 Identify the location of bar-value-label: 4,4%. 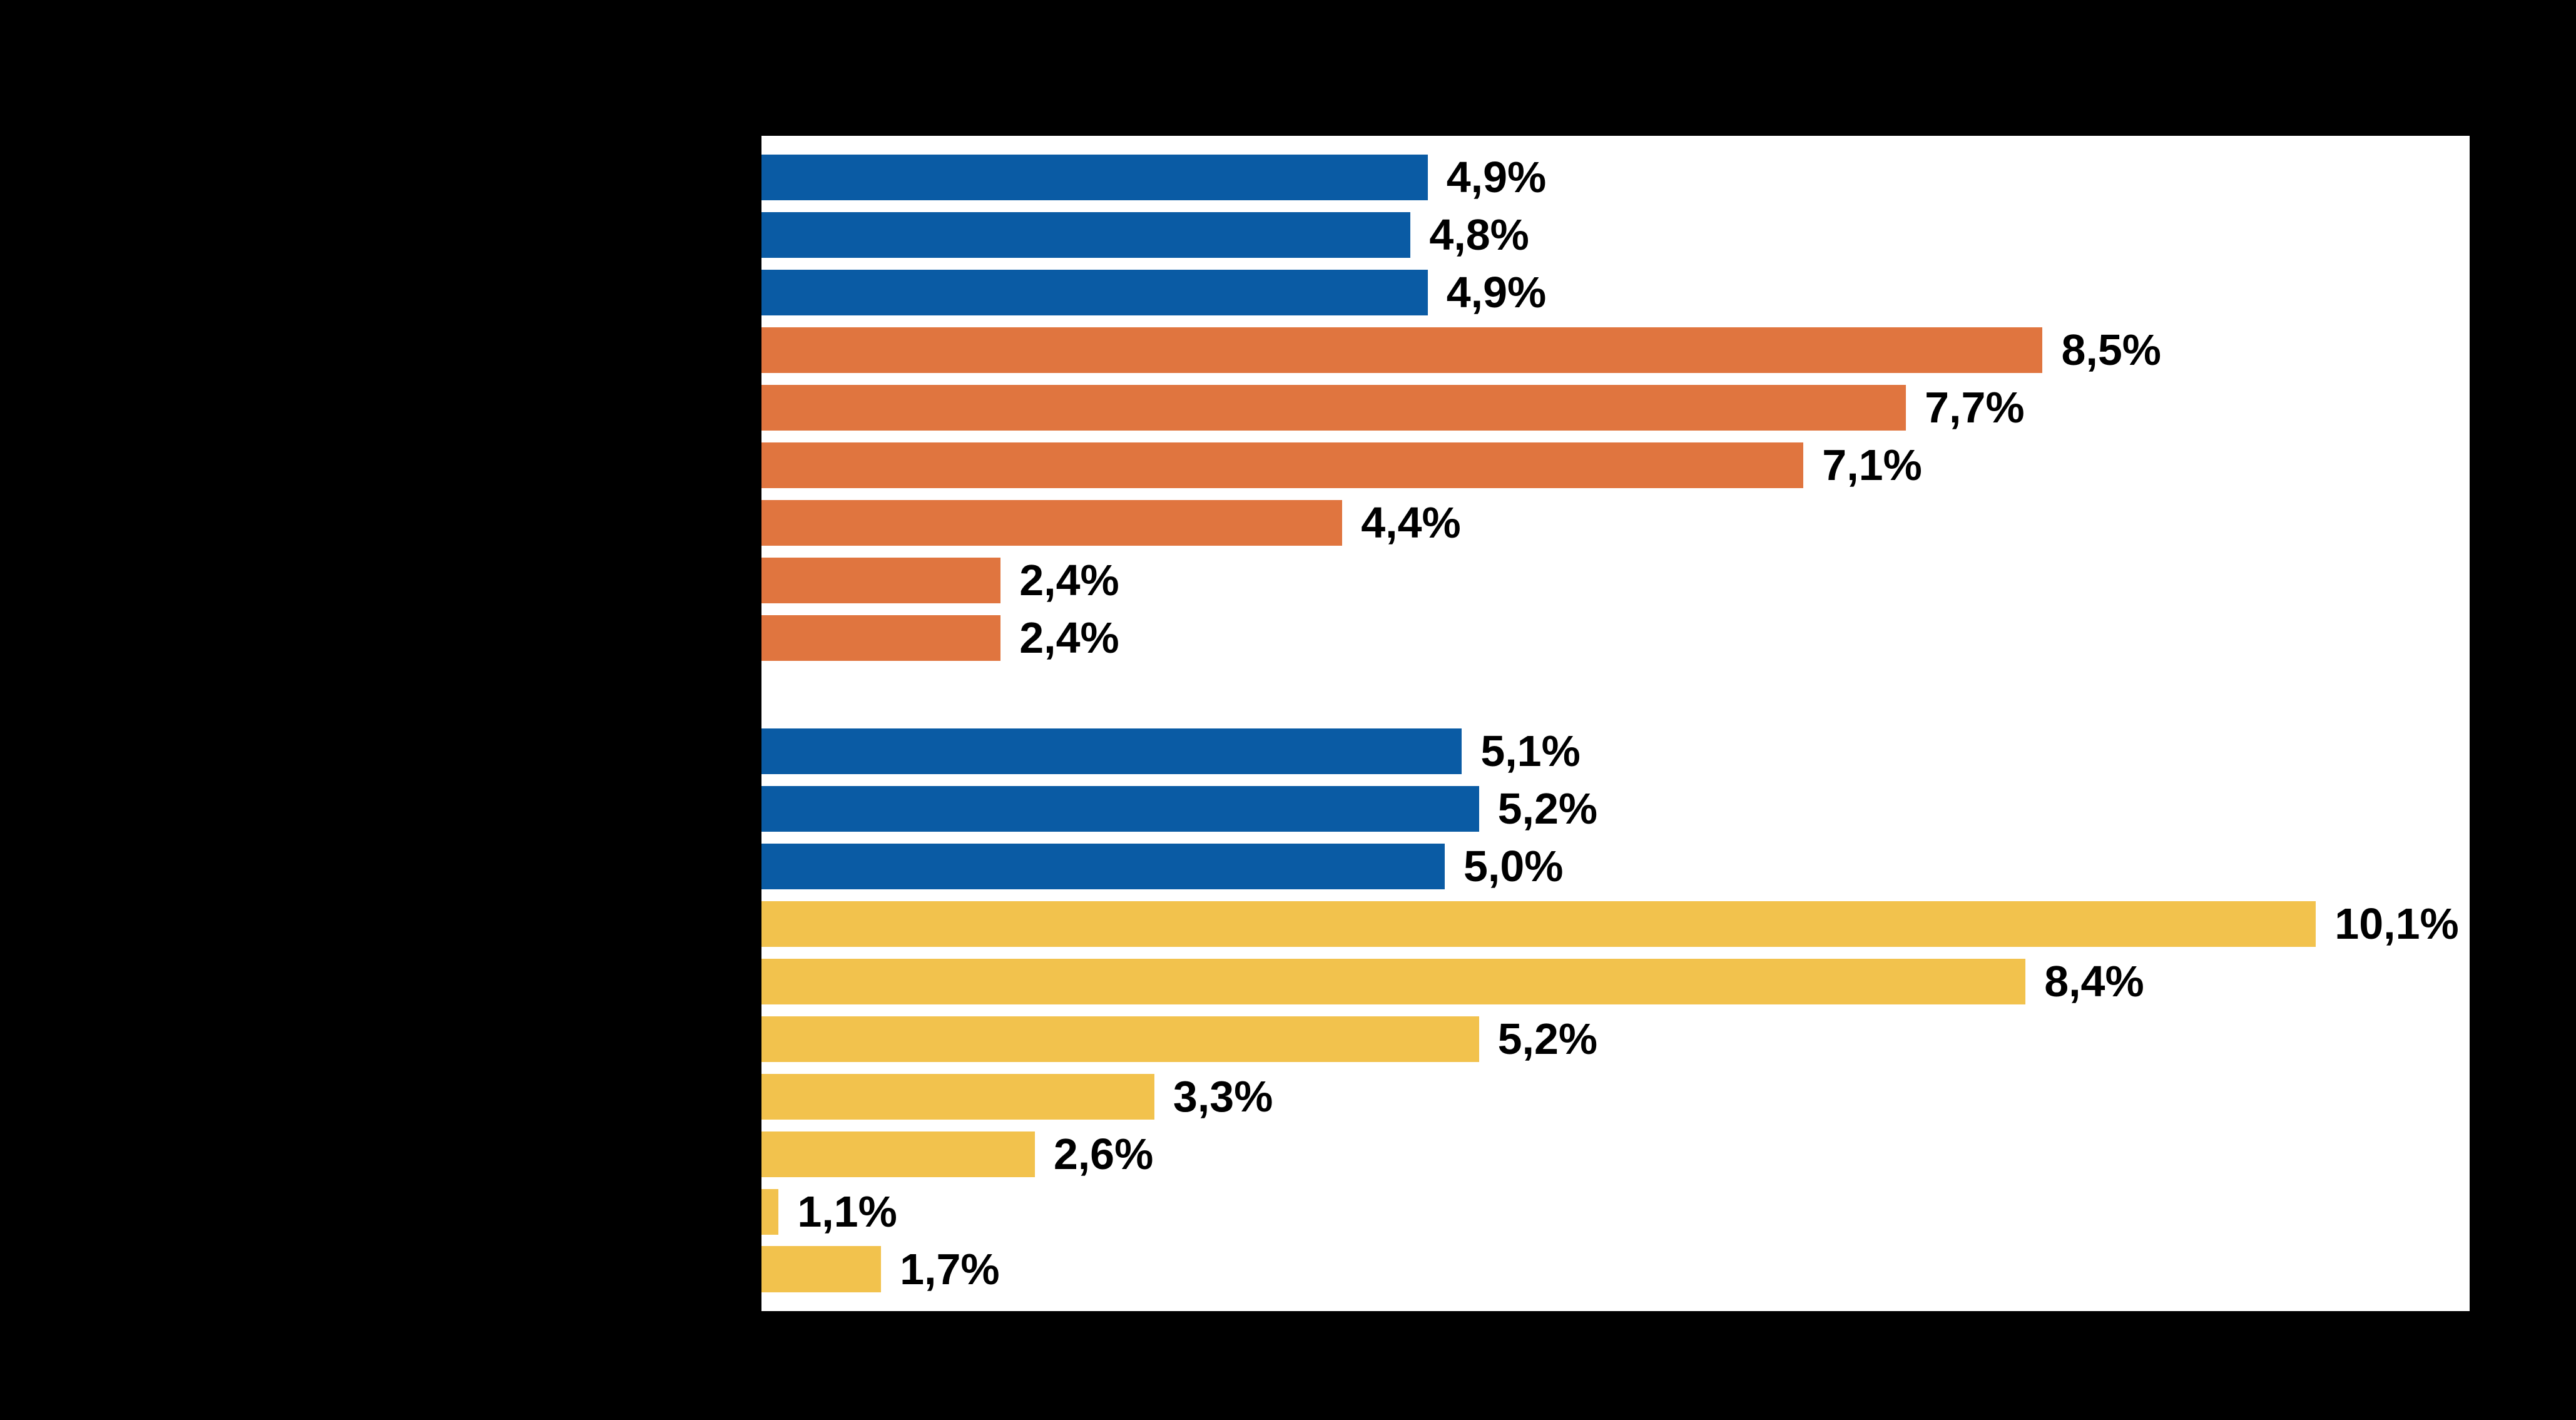
(1411, 523).